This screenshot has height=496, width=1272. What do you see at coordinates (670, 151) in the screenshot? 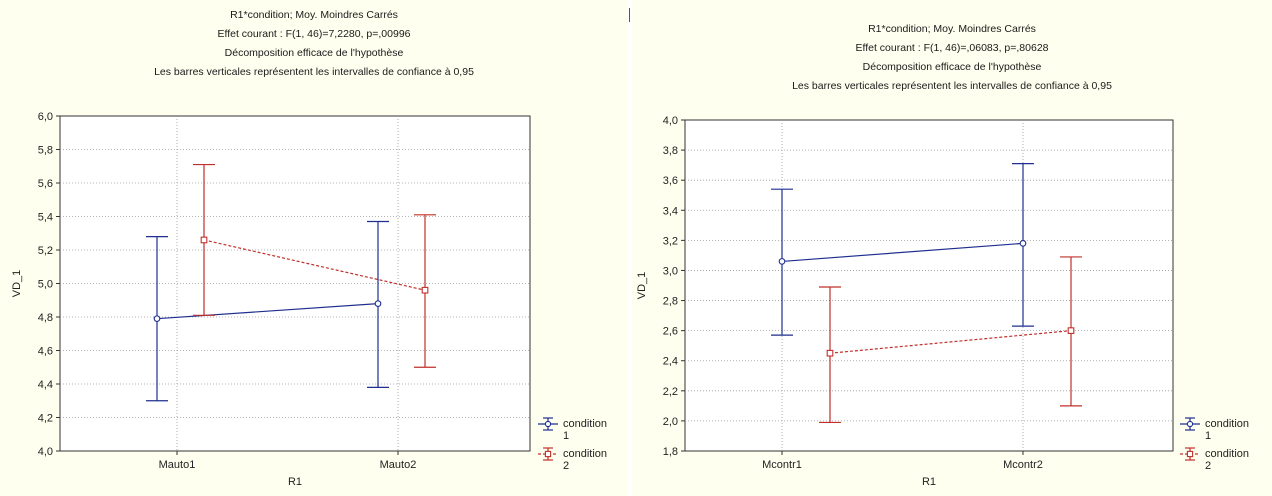
I see `y-tick-label: 3,8` at bounding box center [670, 151].